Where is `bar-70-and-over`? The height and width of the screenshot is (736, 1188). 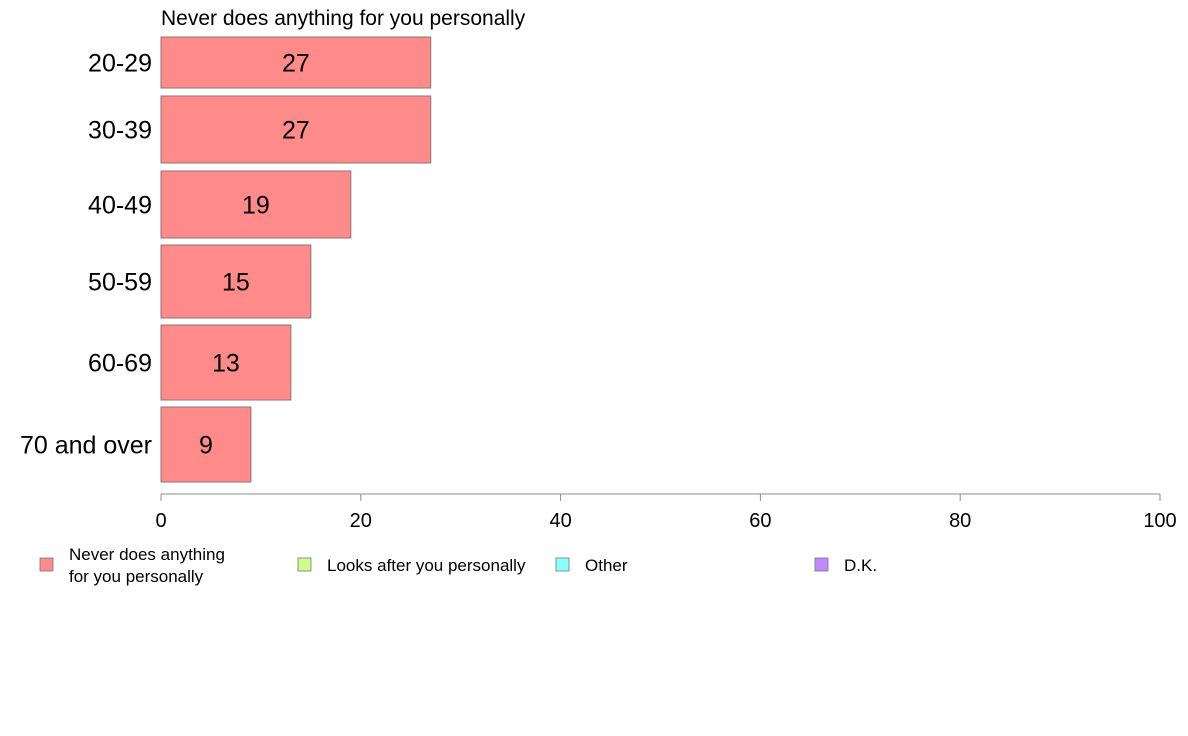 bar-70-and-over is located at coordinates (206, 444).